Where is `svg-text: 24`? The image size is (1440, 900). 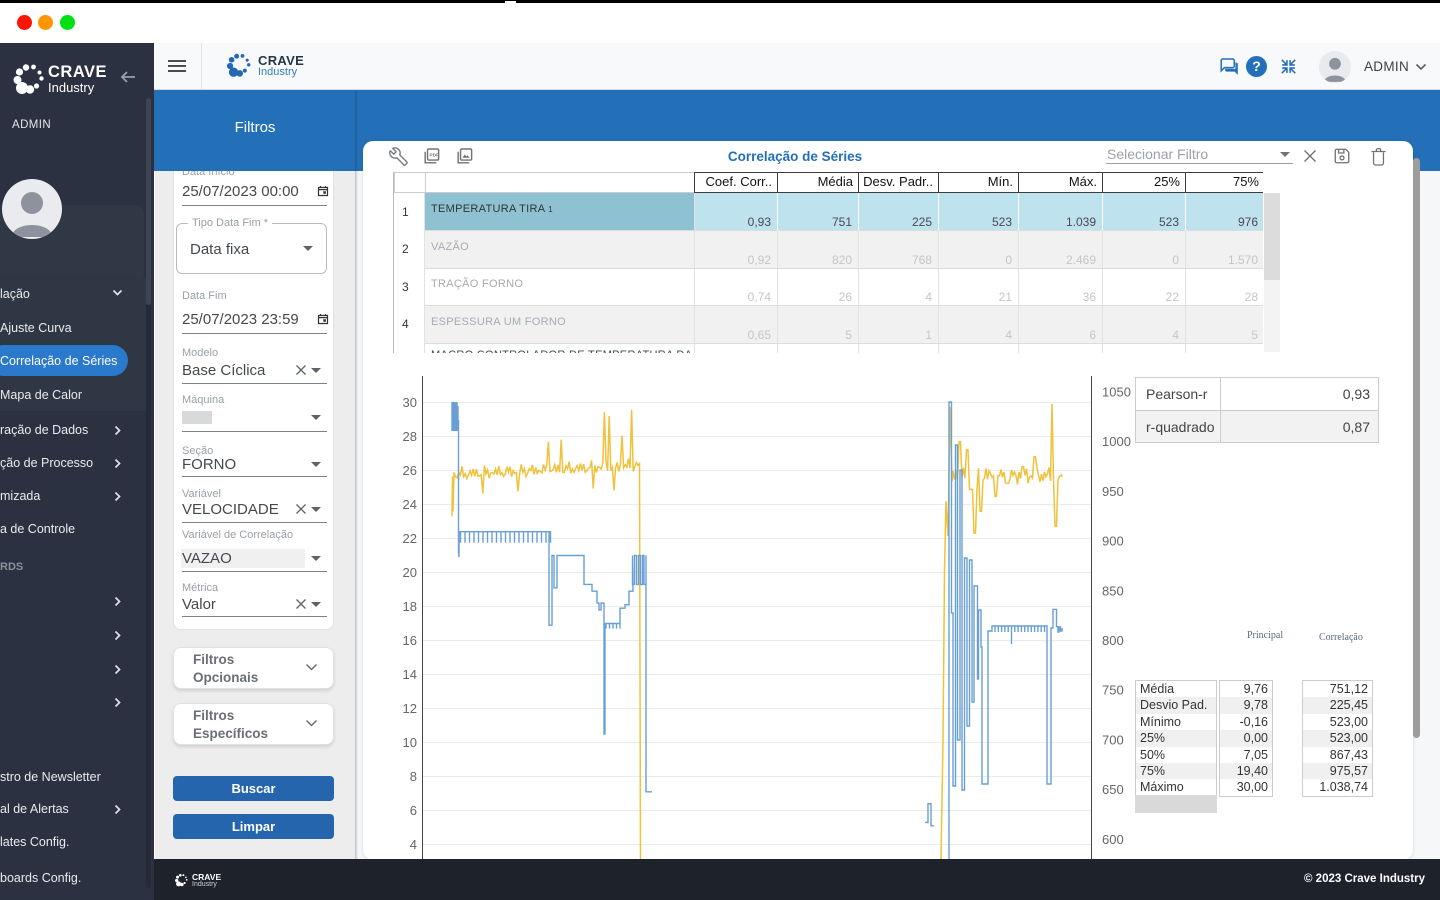
svg-text: 24 is located at coordinates (410, 504).